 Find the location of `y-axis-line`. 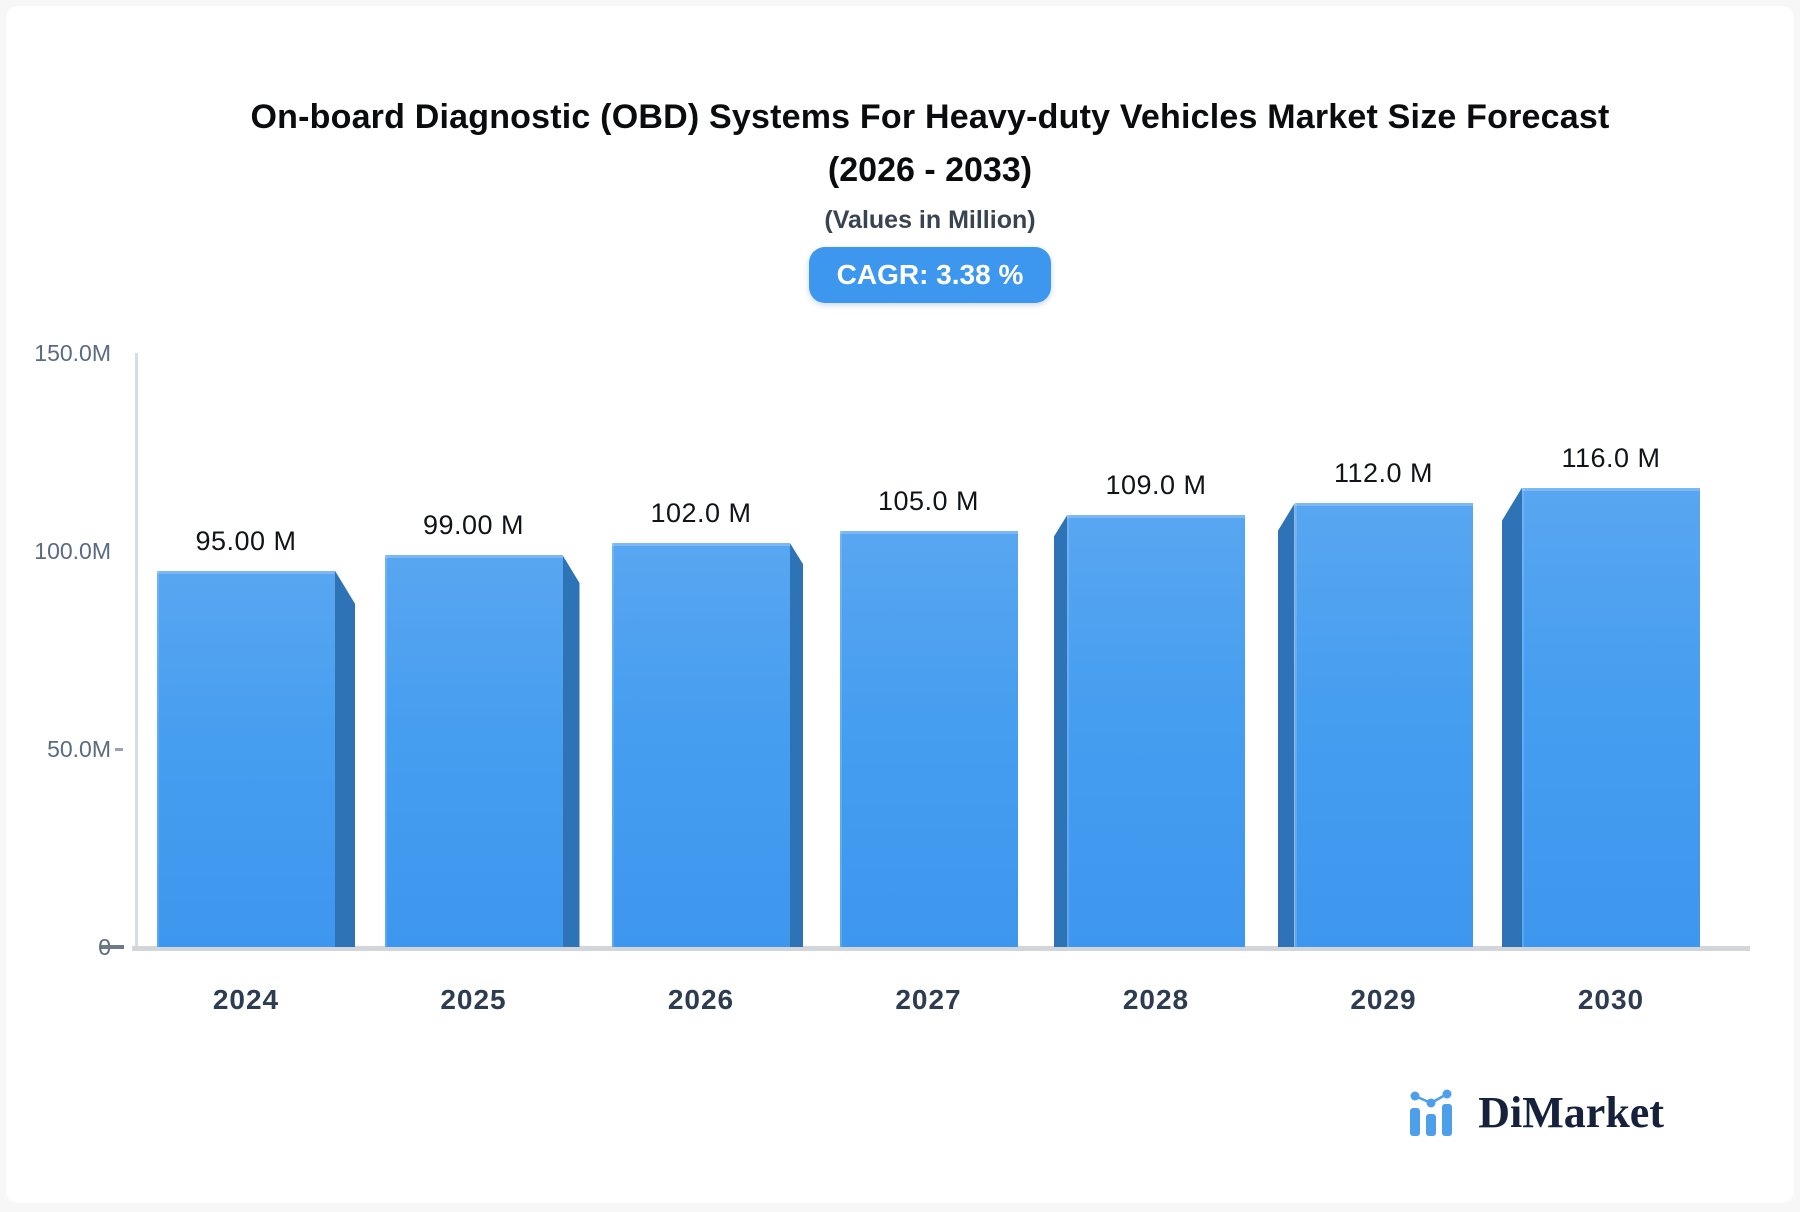

y-axis-line is located at coordinates (136, 651).